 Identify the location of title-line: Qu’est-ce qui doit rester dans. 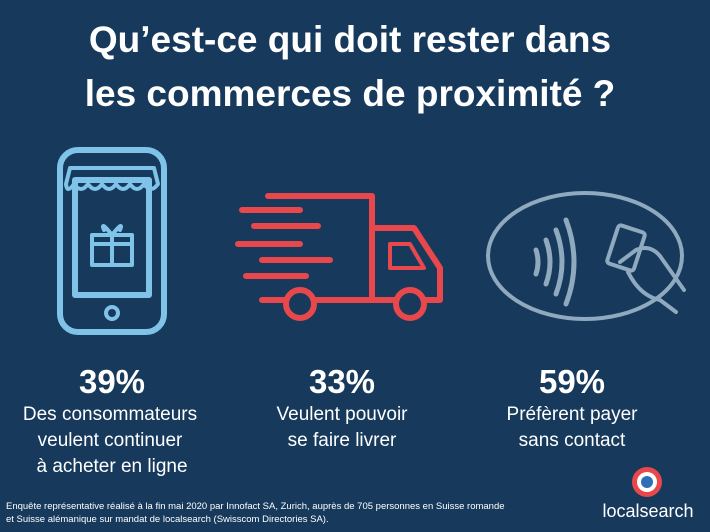
(350, 39).